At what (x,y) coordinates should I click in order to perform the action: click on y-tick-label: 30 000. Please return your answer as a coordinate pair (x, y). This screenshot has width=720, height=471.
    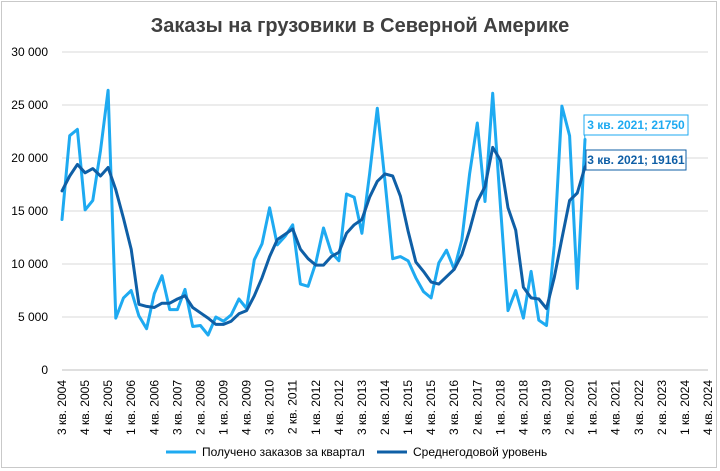
    Looking at the image, I should click on (29, 52).